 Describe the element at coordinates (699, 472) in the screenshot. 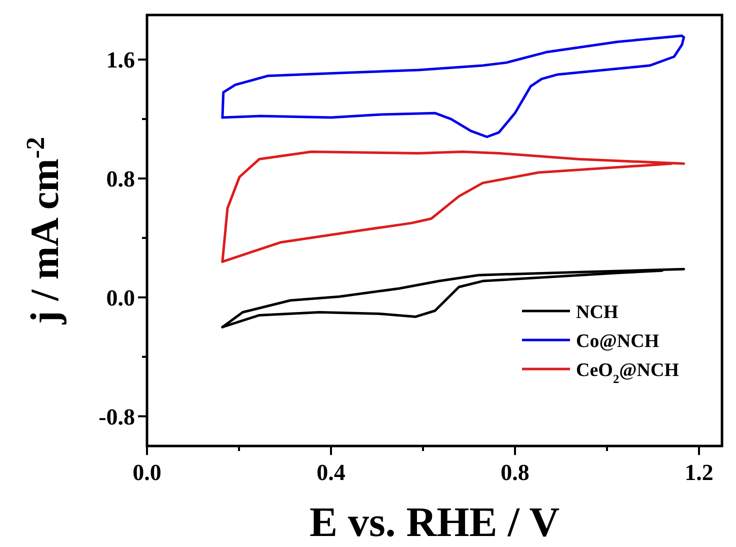

I see `x-tick-label: 1.2` at that location.